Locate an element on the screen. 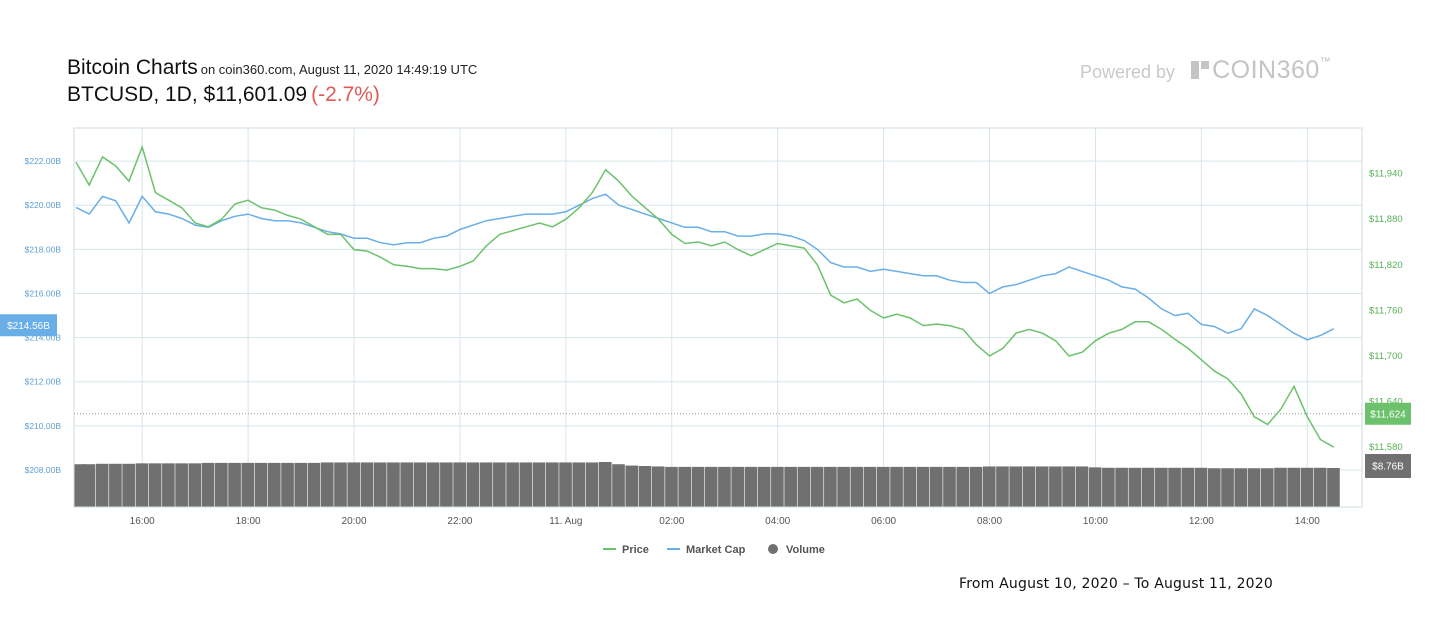  legend-item-label: Market Cap is located at coordinates (716, 550).